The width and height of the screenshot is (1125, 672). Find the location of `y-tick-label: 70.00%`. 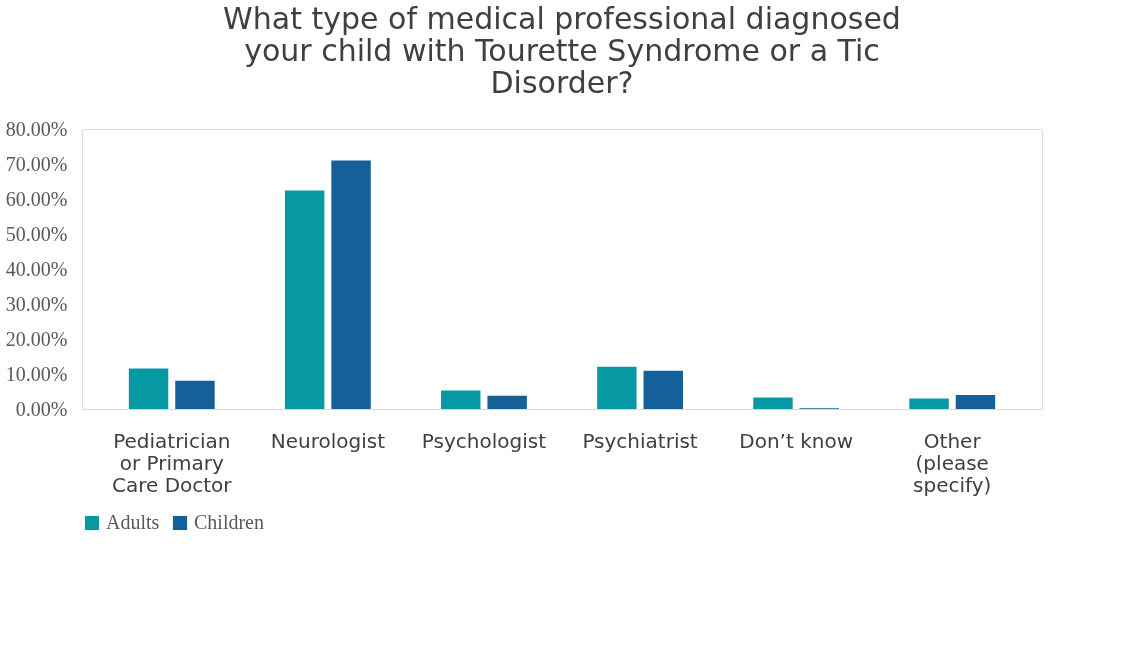

y-tick-label: 70.00% is located at coordinates (36, 163).